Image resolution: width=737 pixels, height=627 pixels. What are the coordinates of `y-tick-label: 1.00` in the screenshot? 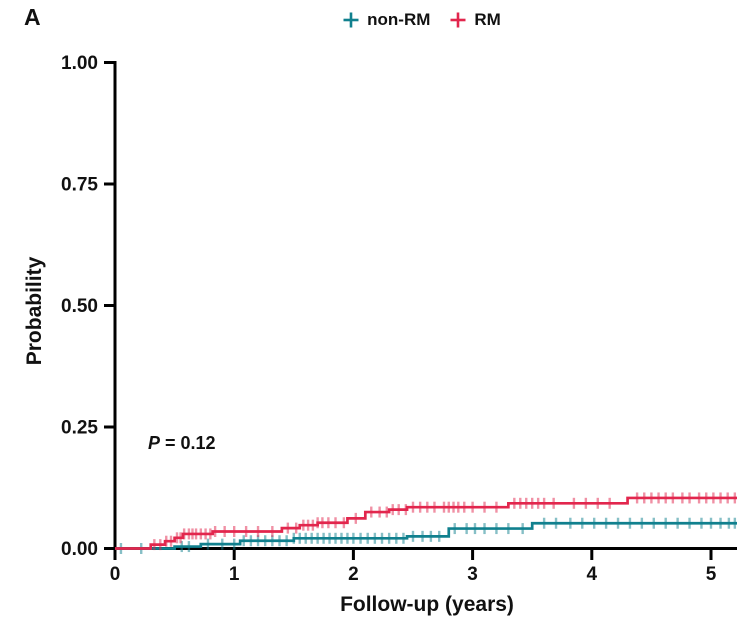 It's located at (79, 63).